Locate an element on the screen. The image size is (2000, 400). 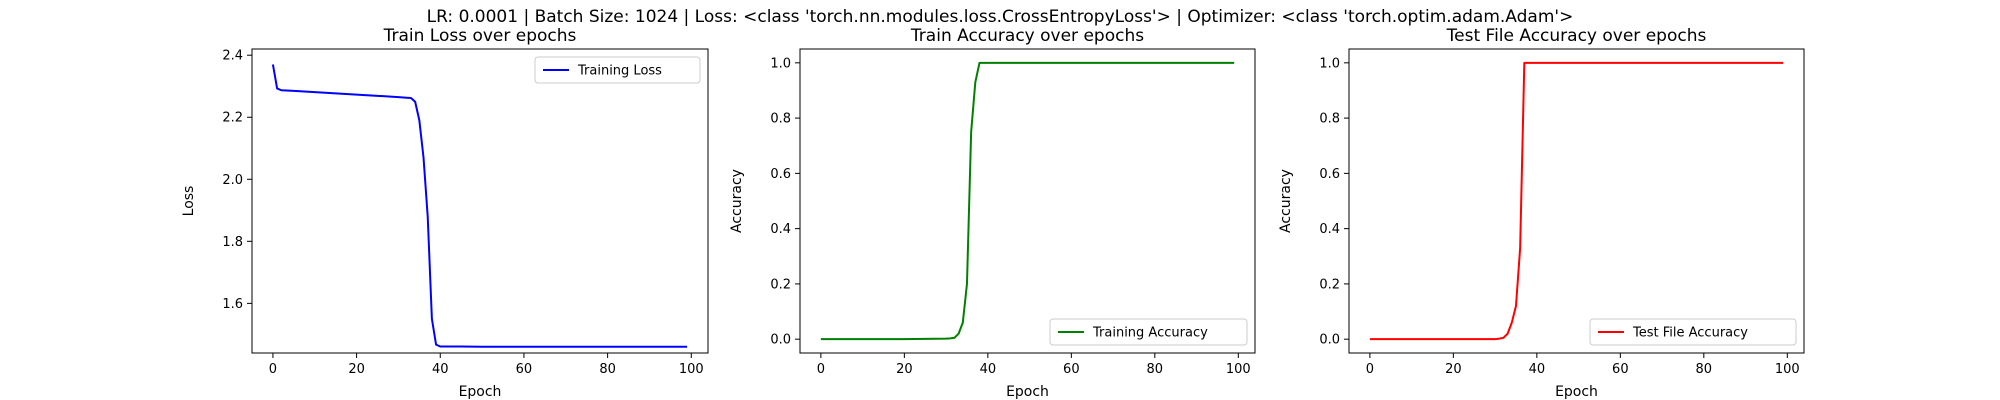
legend-label: Training Accuracy is located at coordinates (1150, 333).